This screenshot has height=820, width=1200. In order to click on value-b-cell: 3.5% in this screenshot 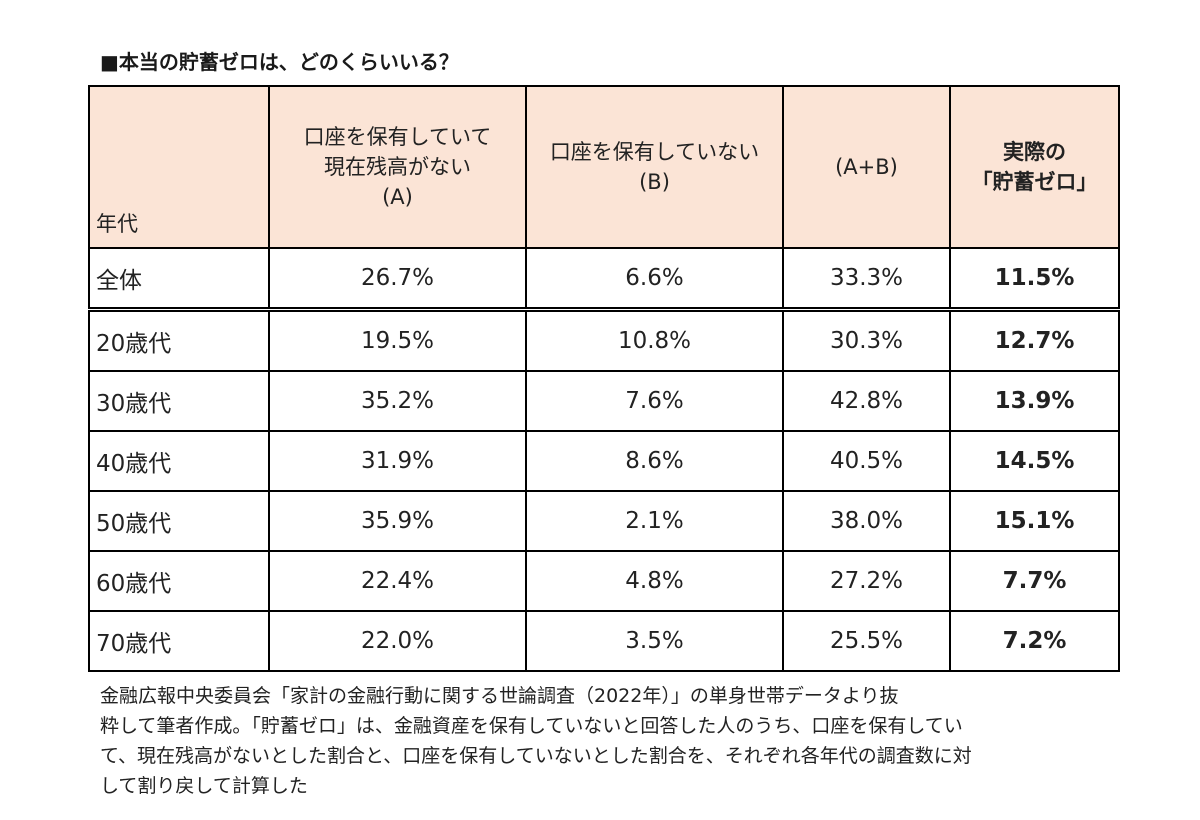, I will do `click(654, 641)`.